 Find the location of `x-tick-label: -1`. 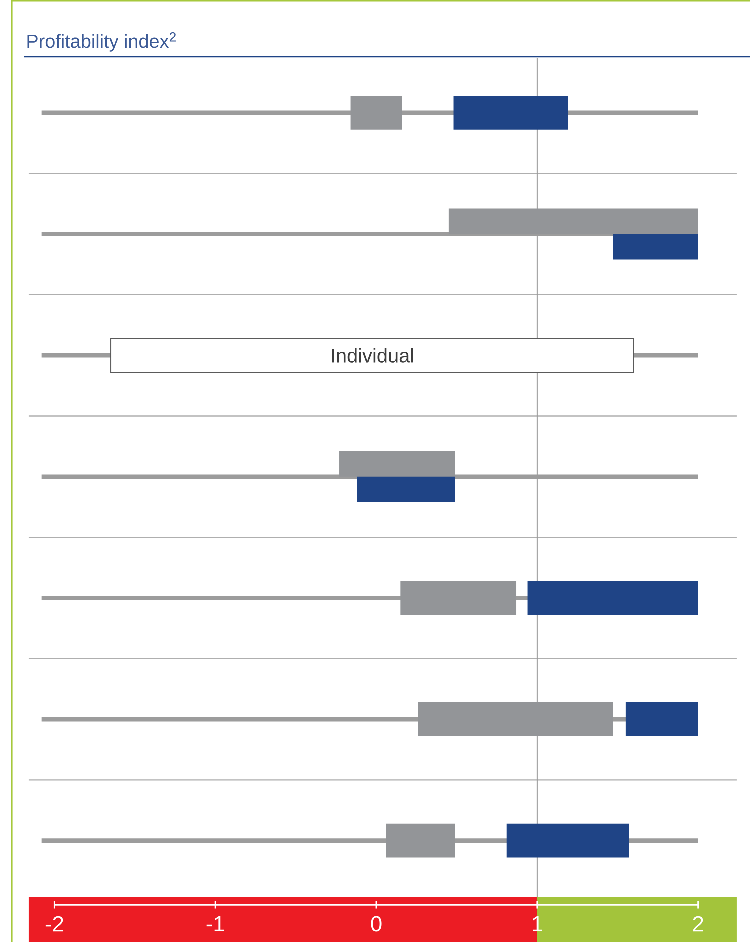

x-tick-label: -1 is located at coordinates (215, 924).